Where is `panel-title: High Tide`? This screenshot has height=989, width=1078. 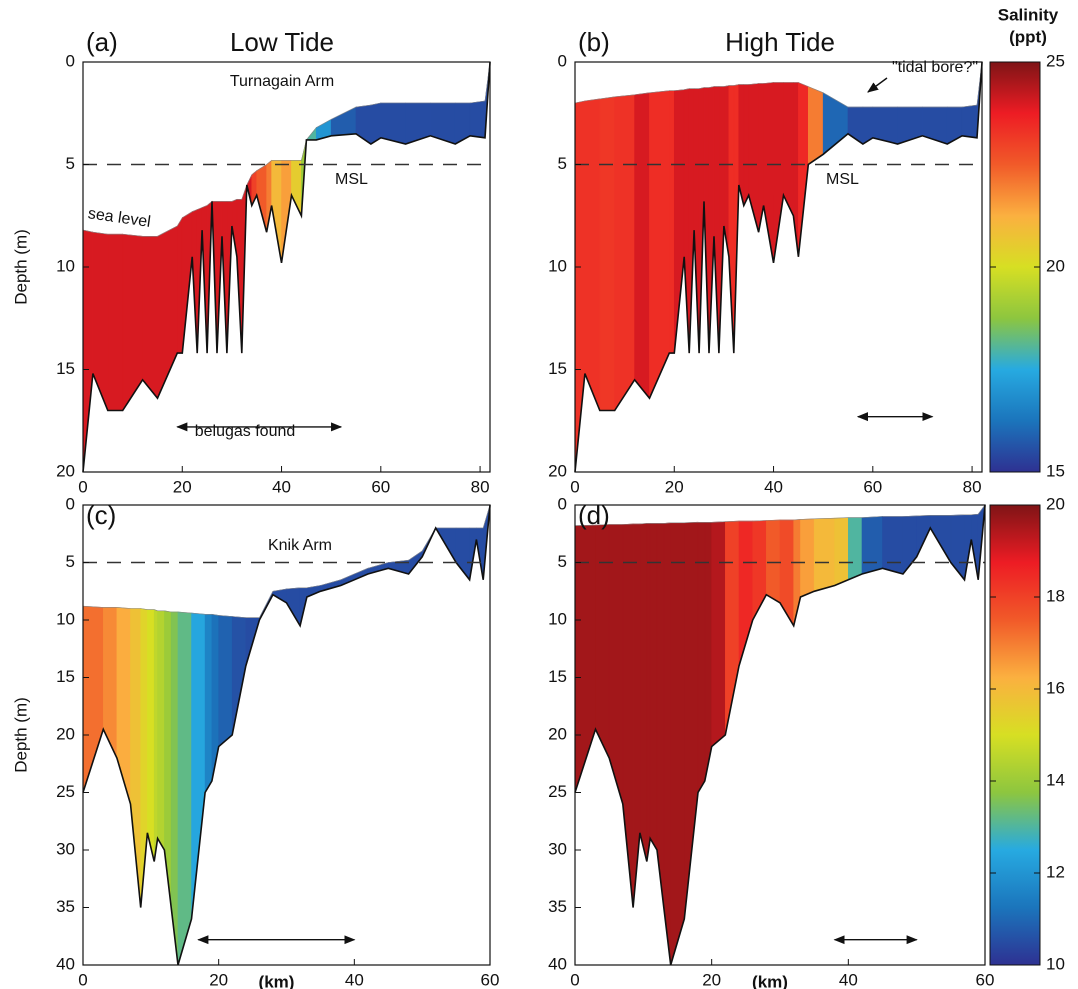 panel-title: High Tide is located at coordinates (780, 42).